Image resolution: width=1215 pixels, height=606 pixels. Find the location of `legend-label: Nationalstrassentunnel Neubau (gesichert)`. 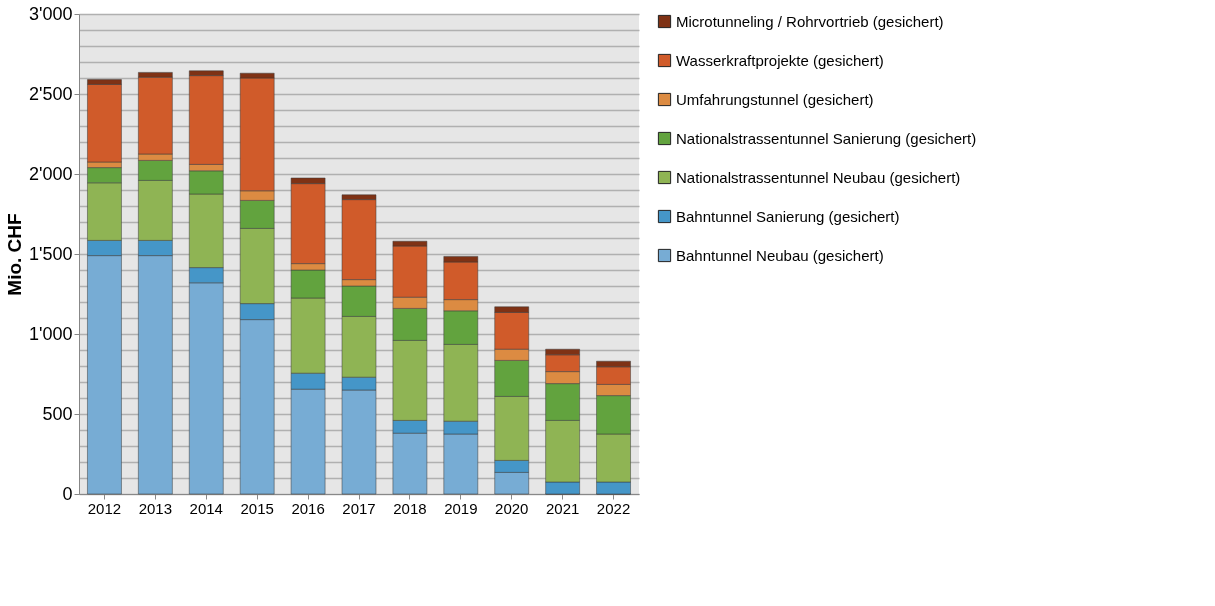

legend-label: Nationalstrassentunnel Neubau (gesichert) is located at coordinates (818, 177).